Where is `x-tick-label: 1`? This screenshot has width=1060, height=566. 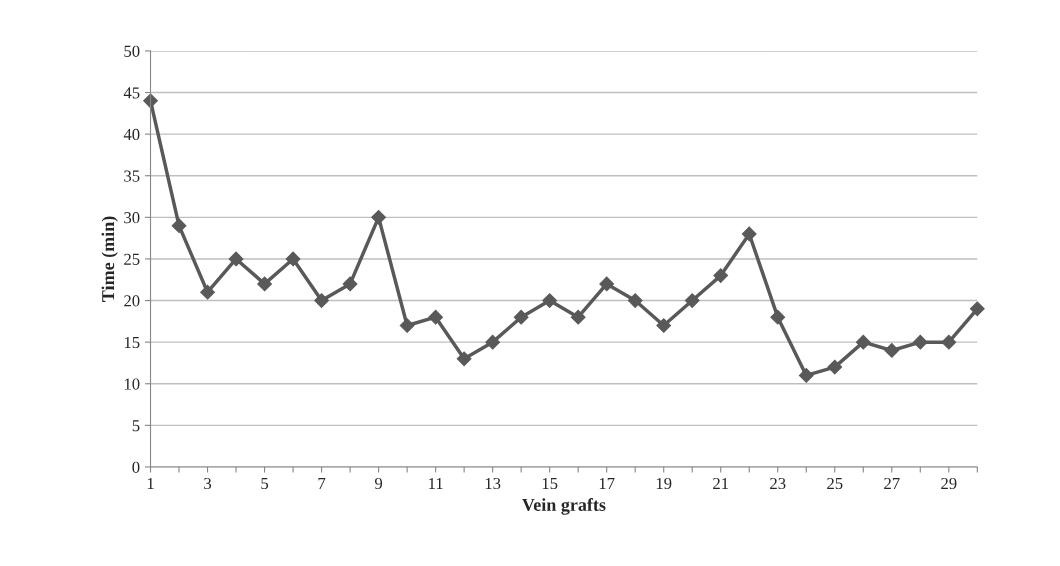
x-tick-label: 1 is located at coordinates (150, 483).